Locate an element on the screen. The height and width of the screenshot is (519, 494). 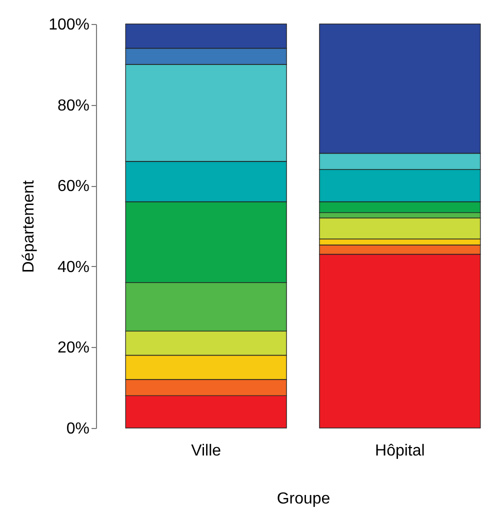
y-tick-label: 100% is located at coordinates (69, 25).